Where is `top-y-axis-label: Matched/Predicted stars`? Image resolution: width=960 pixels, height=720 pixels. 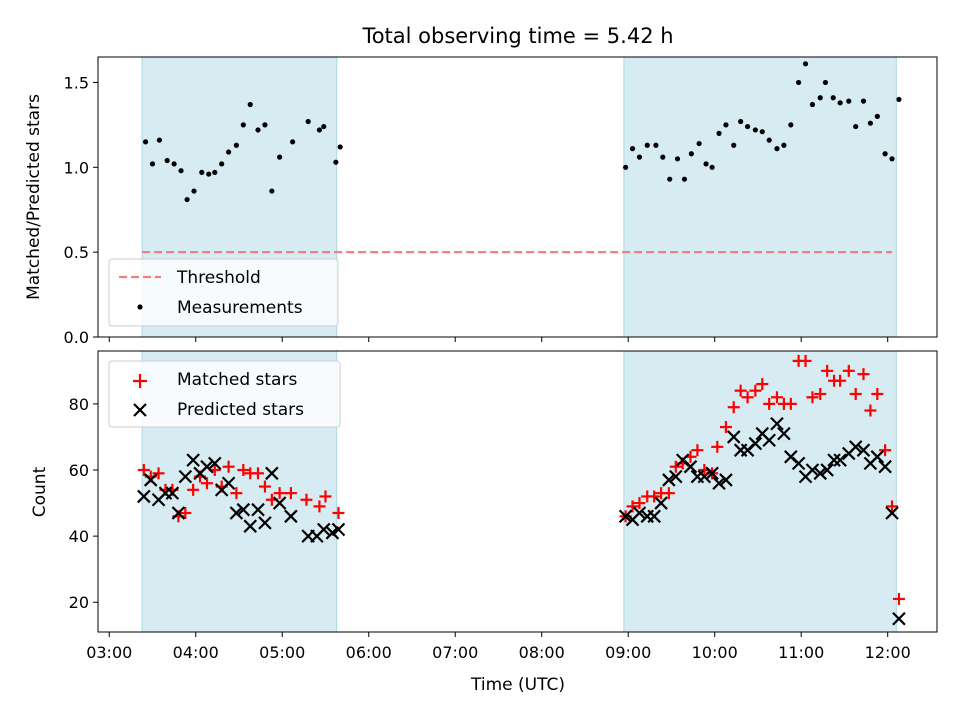
top-y-axis-label: Matched/Predicted stars is located at coordinates (34, 197).